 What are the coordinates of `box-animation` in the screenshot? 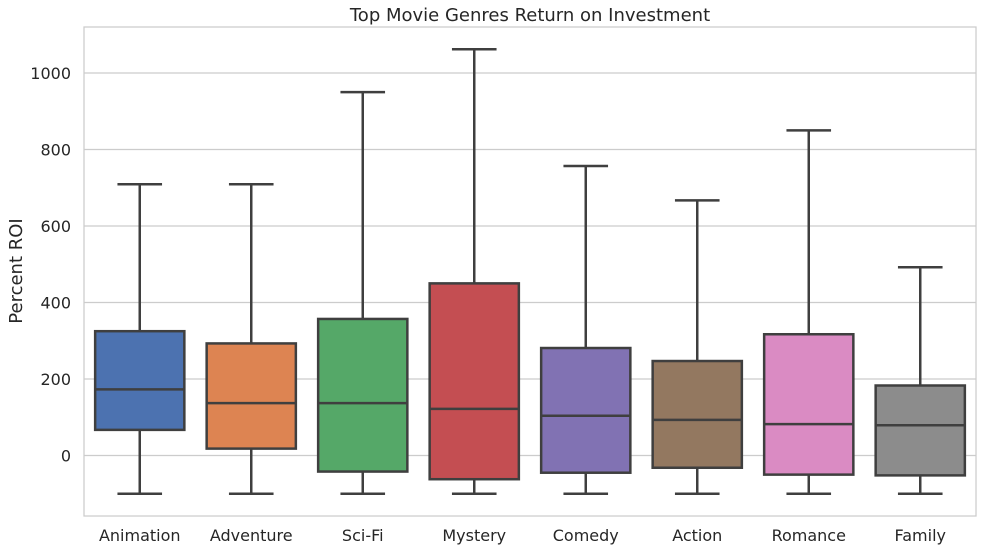 It's located at (139, 339).